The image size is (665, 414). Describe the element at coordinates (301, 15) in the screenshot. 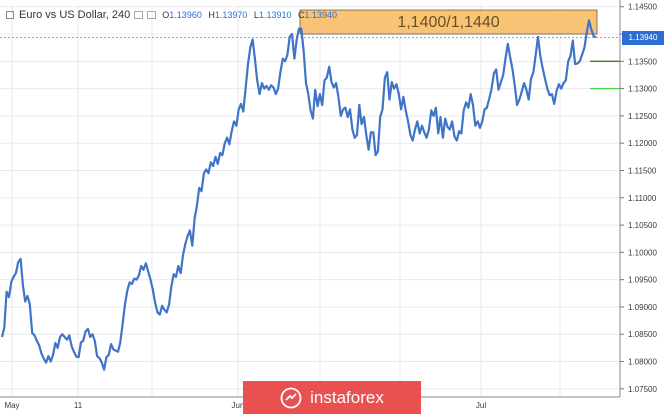

I see `close-label: C` at that location.